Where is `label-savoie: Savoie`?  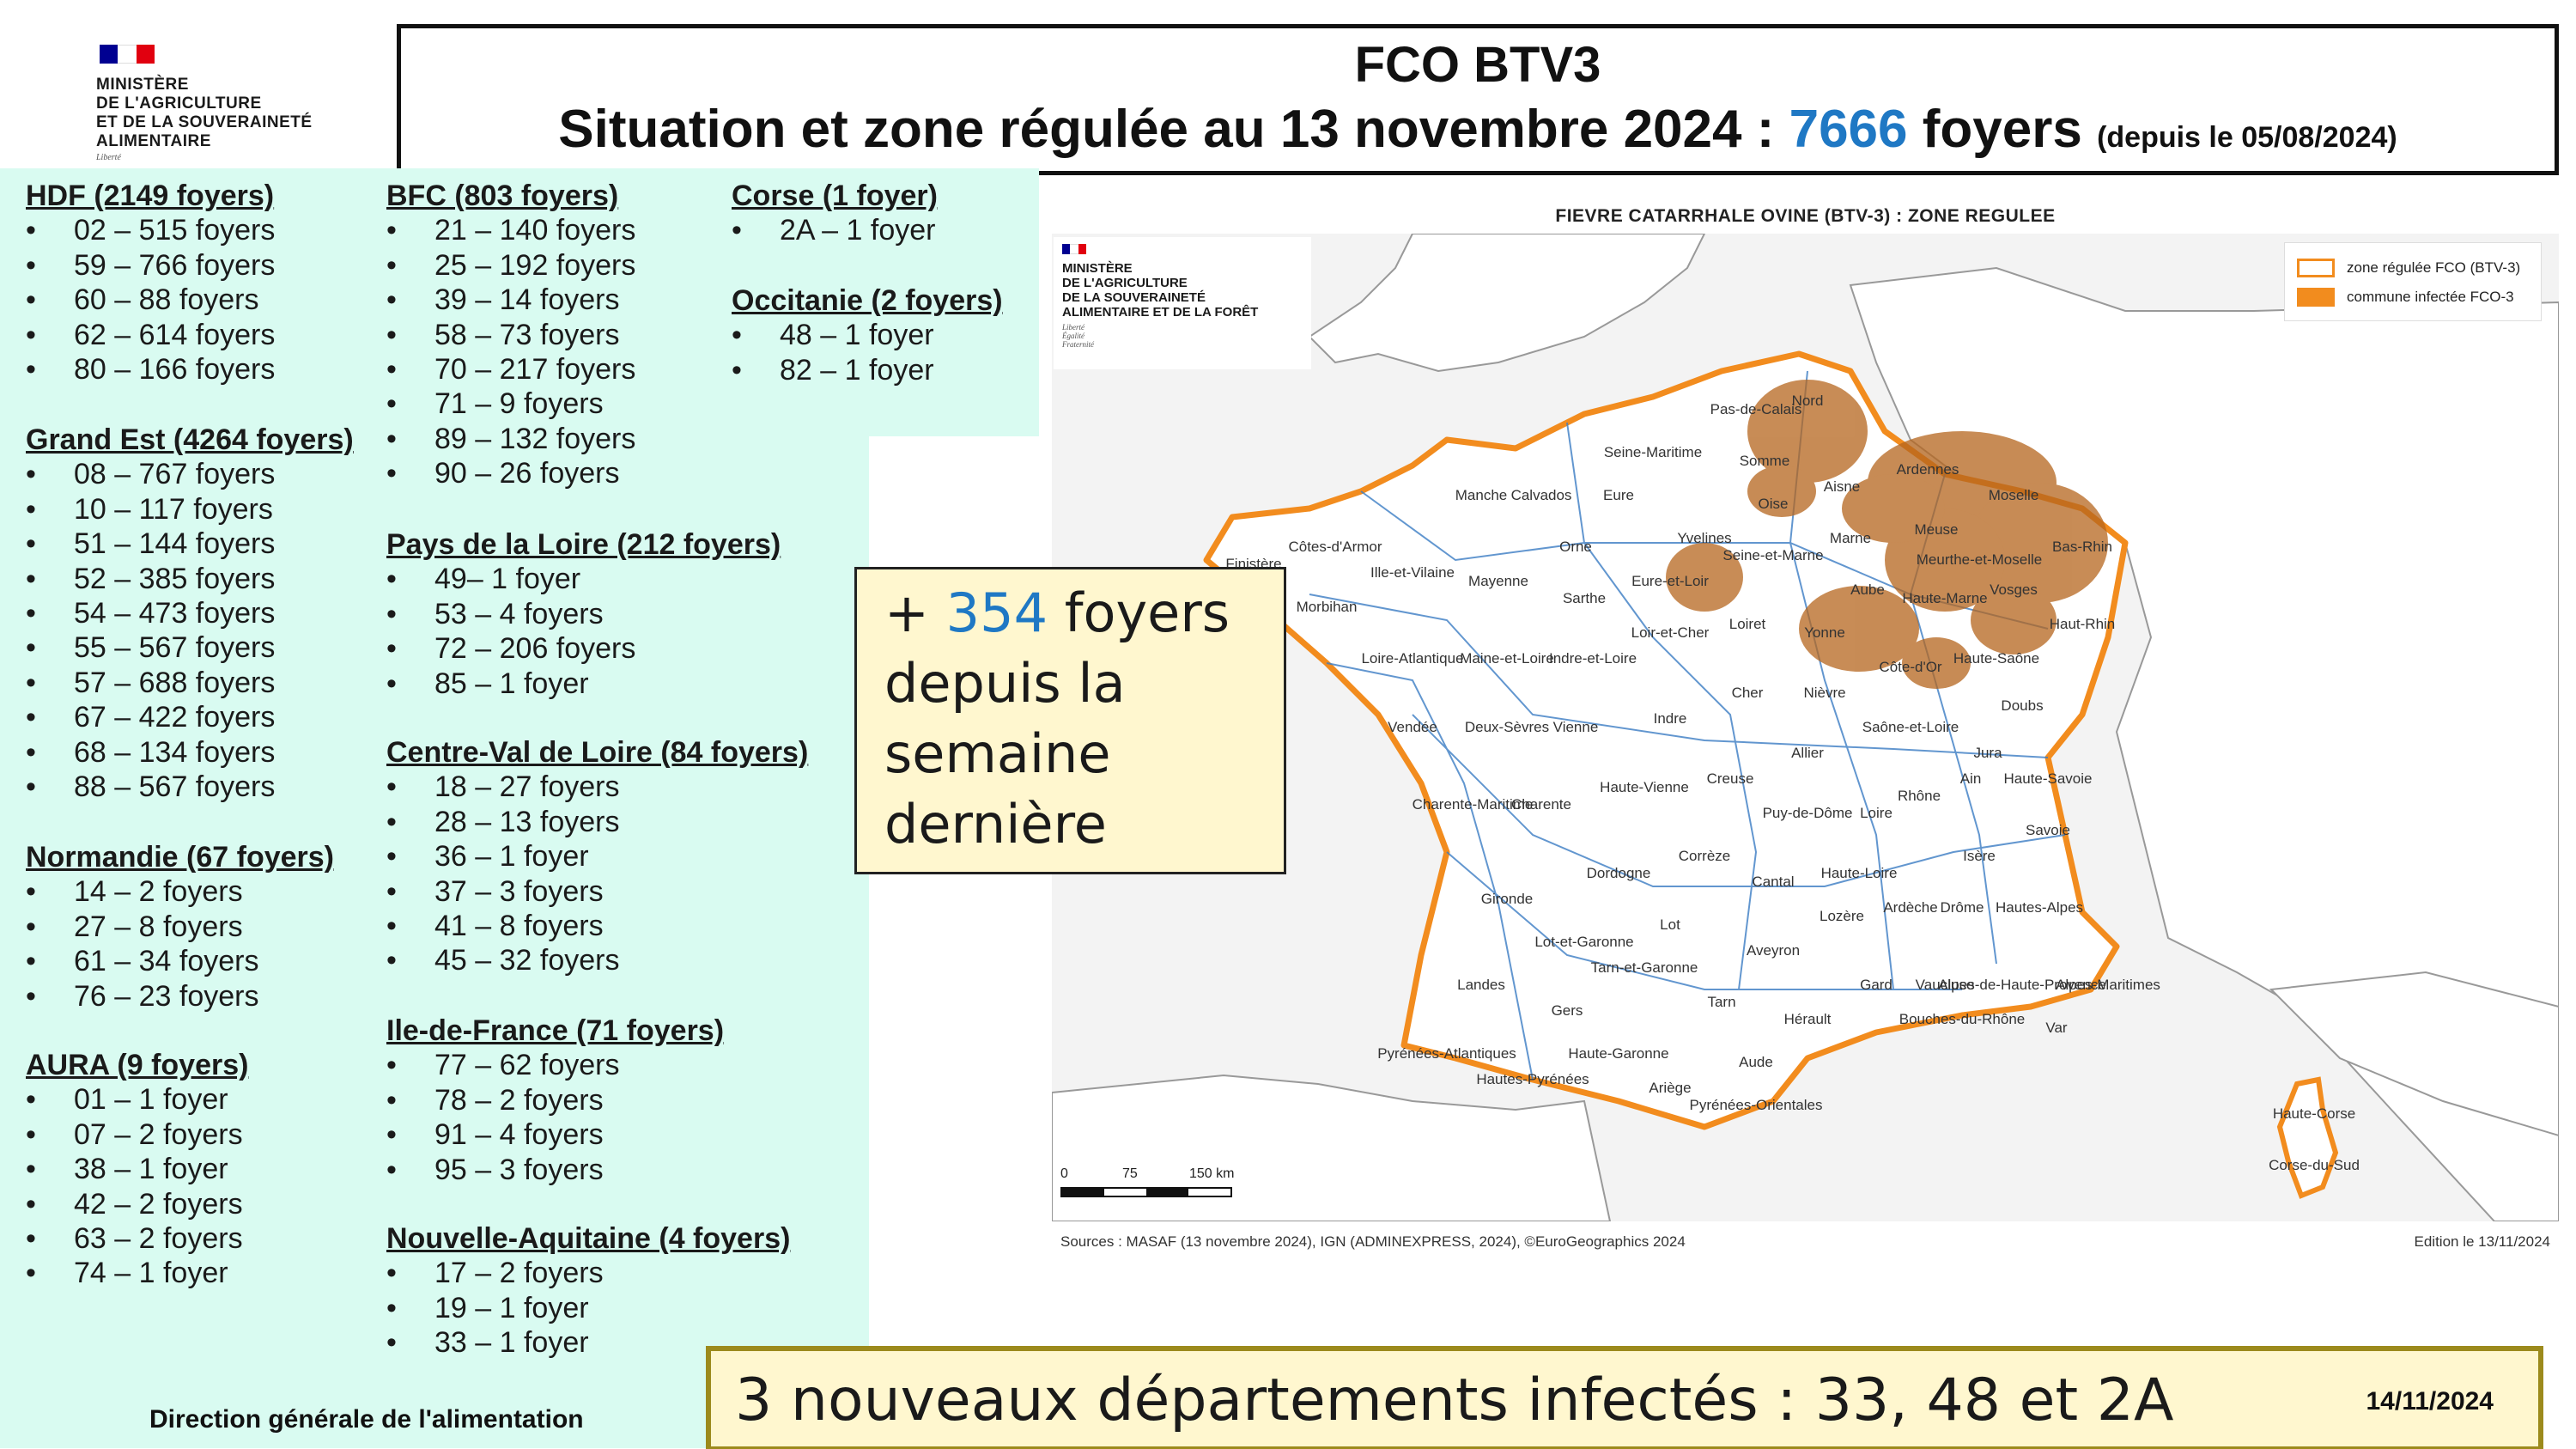
label-savoie: Savoie is located at coordinates (2048, 830).